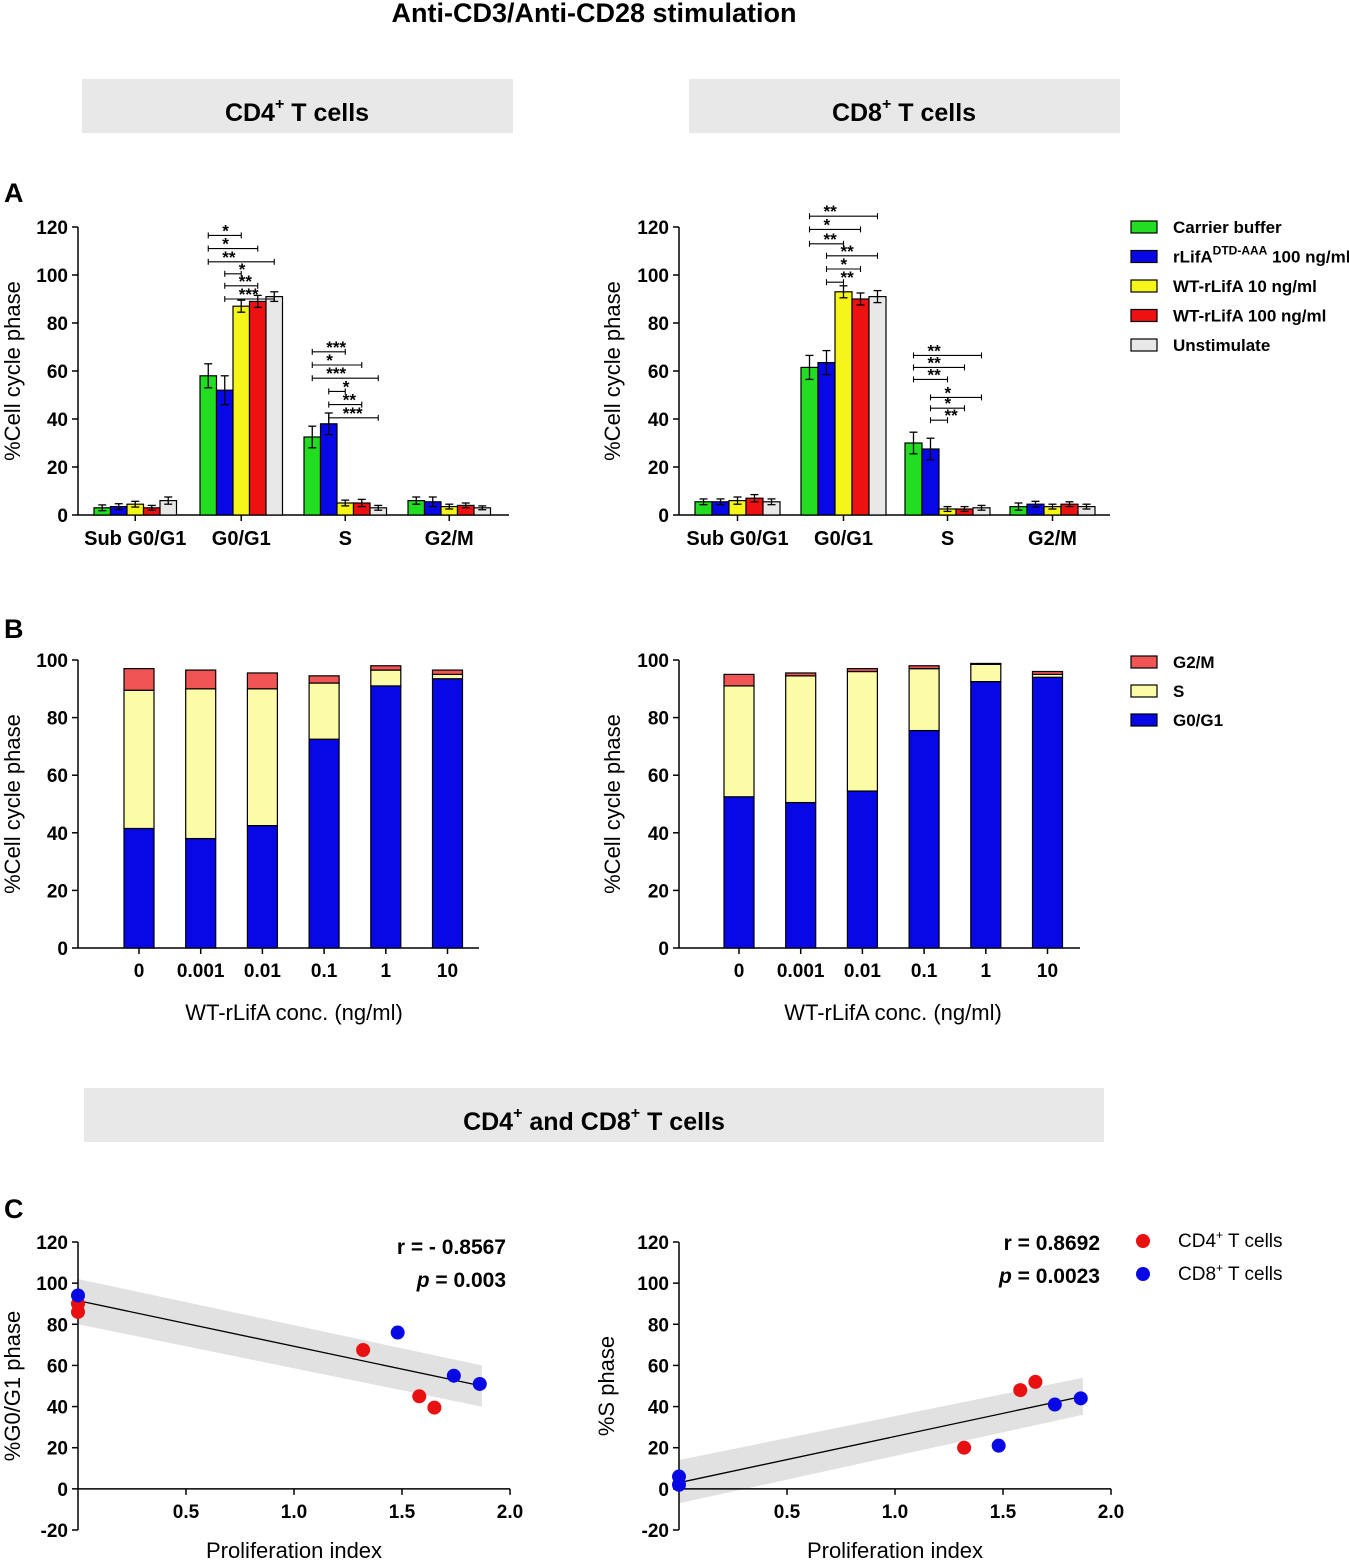 This screenshot has height=1561, width=1349. What do you see at coordinates (1219, 1235) in the screenshot?
I see `legend-label-sup: +` at bounding box center [1219, 1235].